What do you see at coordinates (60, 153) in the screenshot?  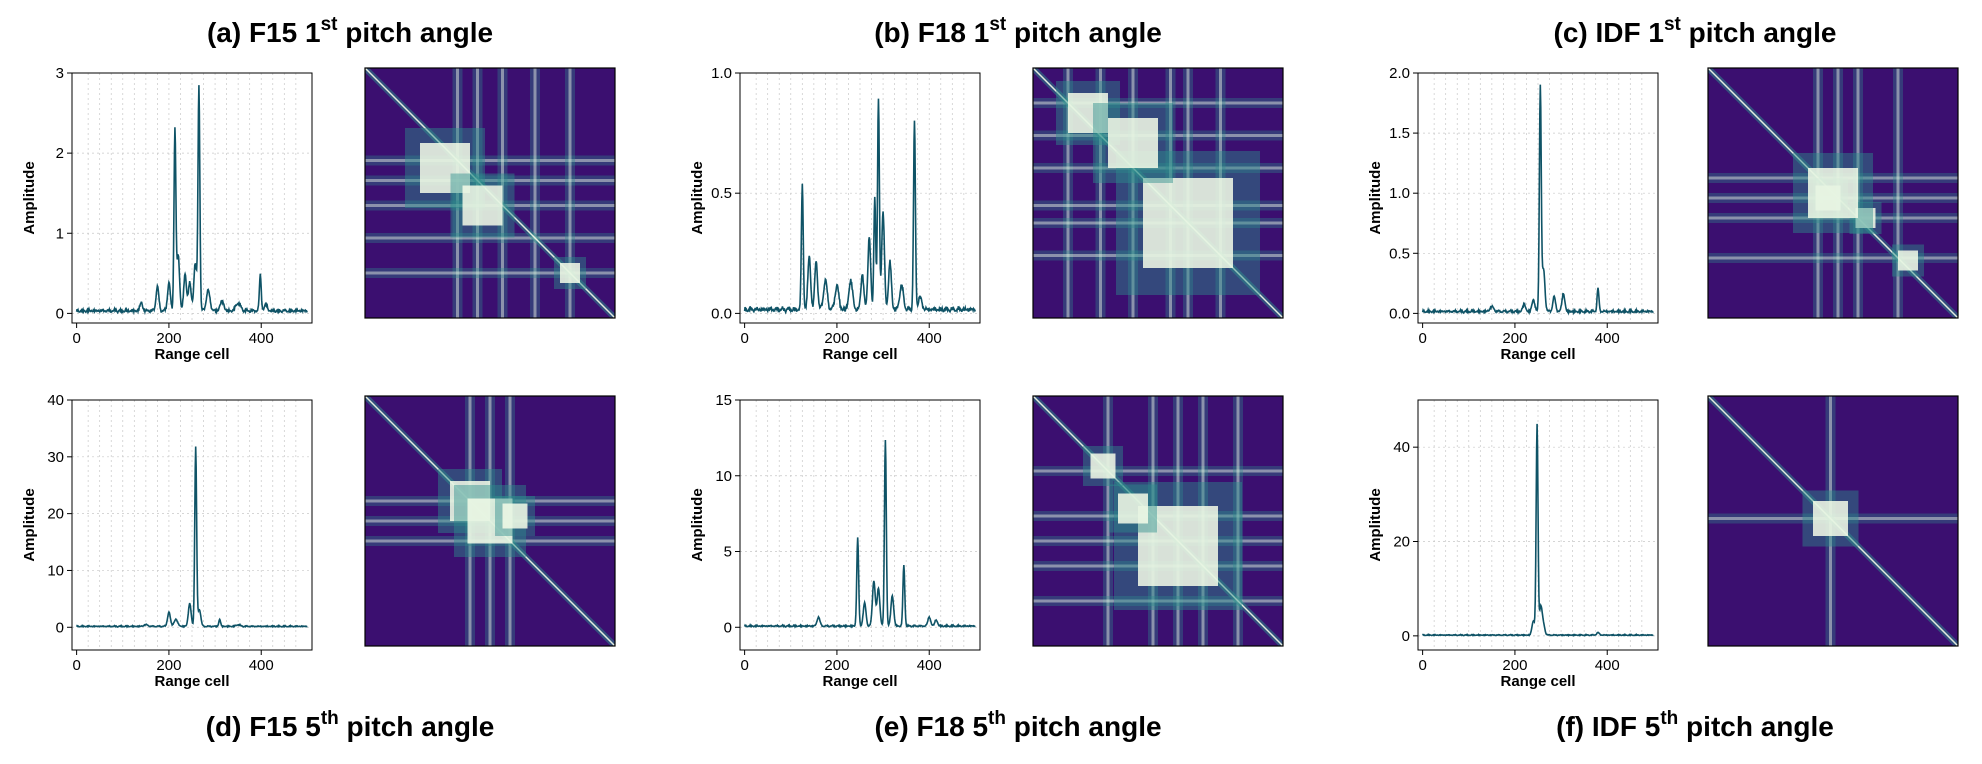 I see `y-tick-label: 2` at bounding box center [60, 153].